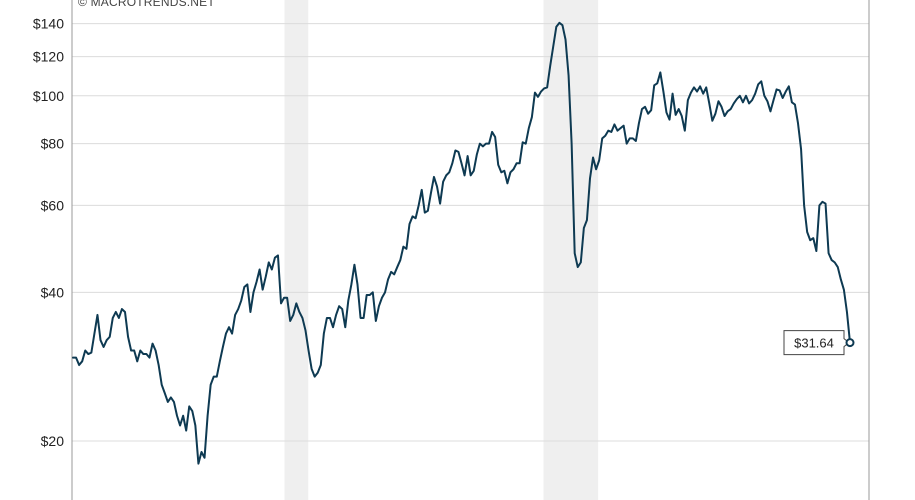 This screenshot has height=500, width=915. I want to click on y-tick-label-60: $60, so click(53, 205).